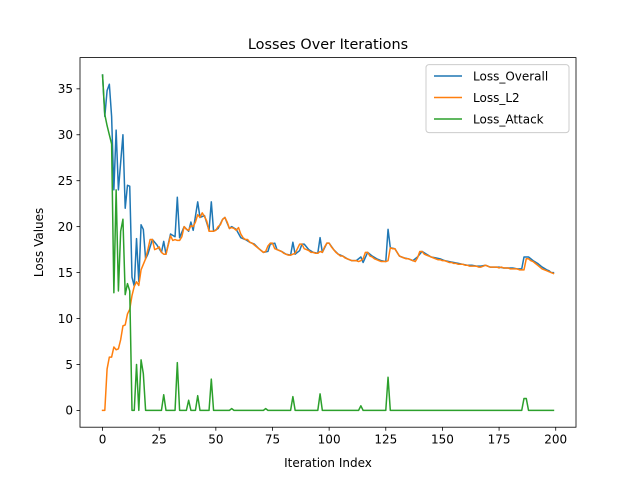 Image resolution: width=640 pixels, height=484 pixels. Describe the element at coordinates (329, 440) in the screenshot. I see `x-tick-label: 100` at that location.